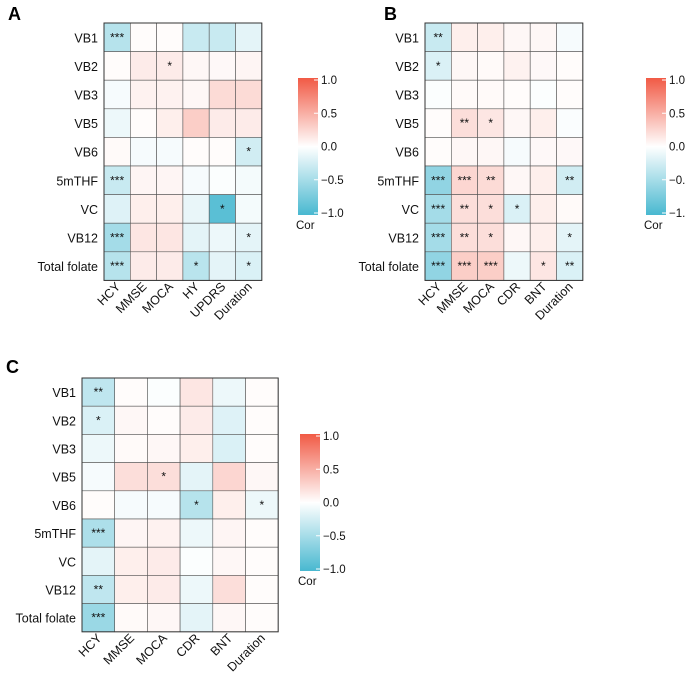  What do you see at coordinates (64, 506) in the screenshot?
I see `row-label: VB6` at bounding box center [64, 506].